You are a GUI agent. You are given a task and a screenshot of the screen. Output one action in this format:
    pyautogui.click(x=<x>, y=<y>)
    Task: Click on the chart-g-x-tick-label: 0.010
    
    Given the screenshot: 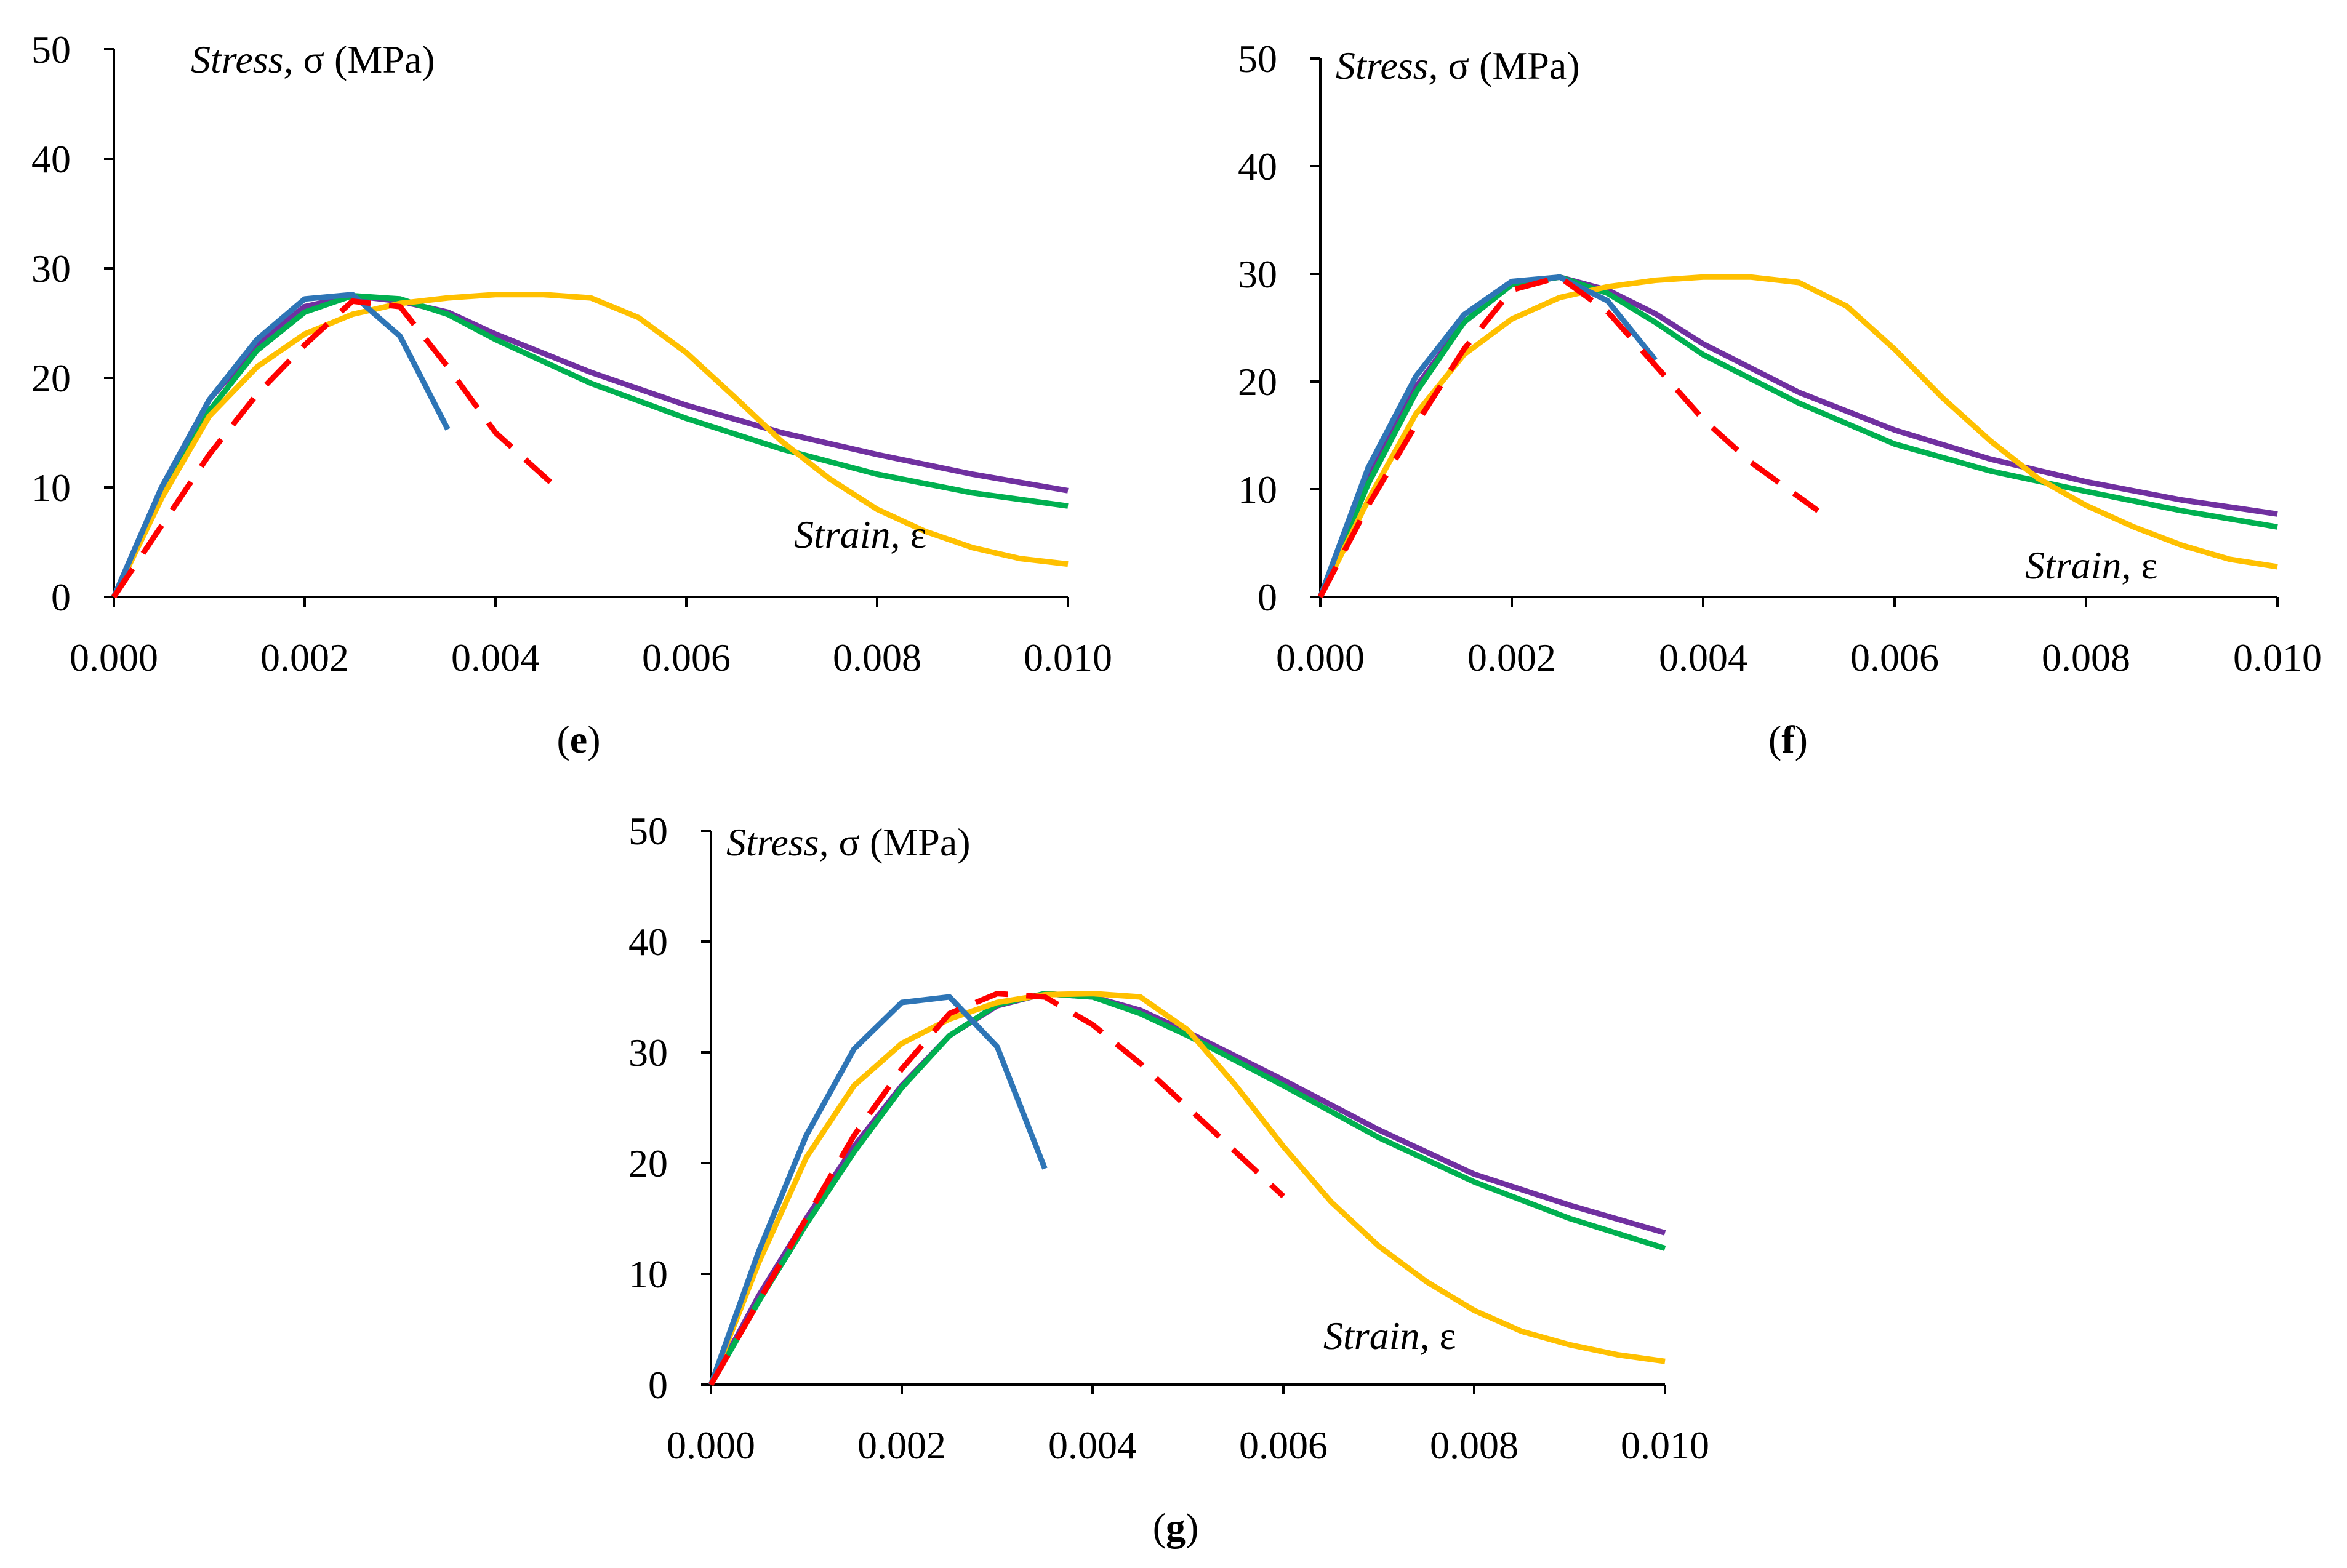 What is the action you would take?
    pyautogui.click(x=1665, y=1445)
    